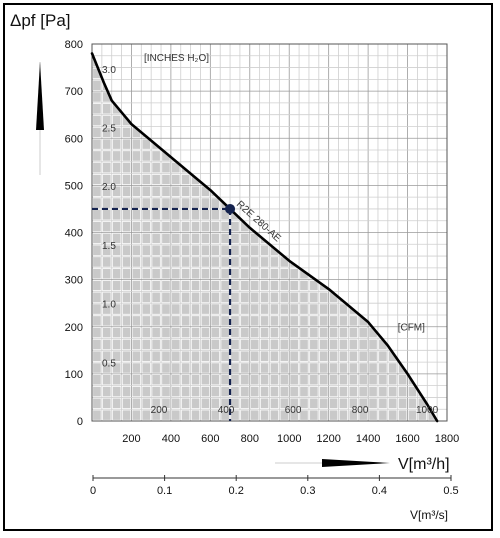 This screenshot has height=538, width=500. What do you see at coordinates (109, 129) in the screenshot?
I see `inh2o-tick-label: 2.5` at bounding box center [109, 129].